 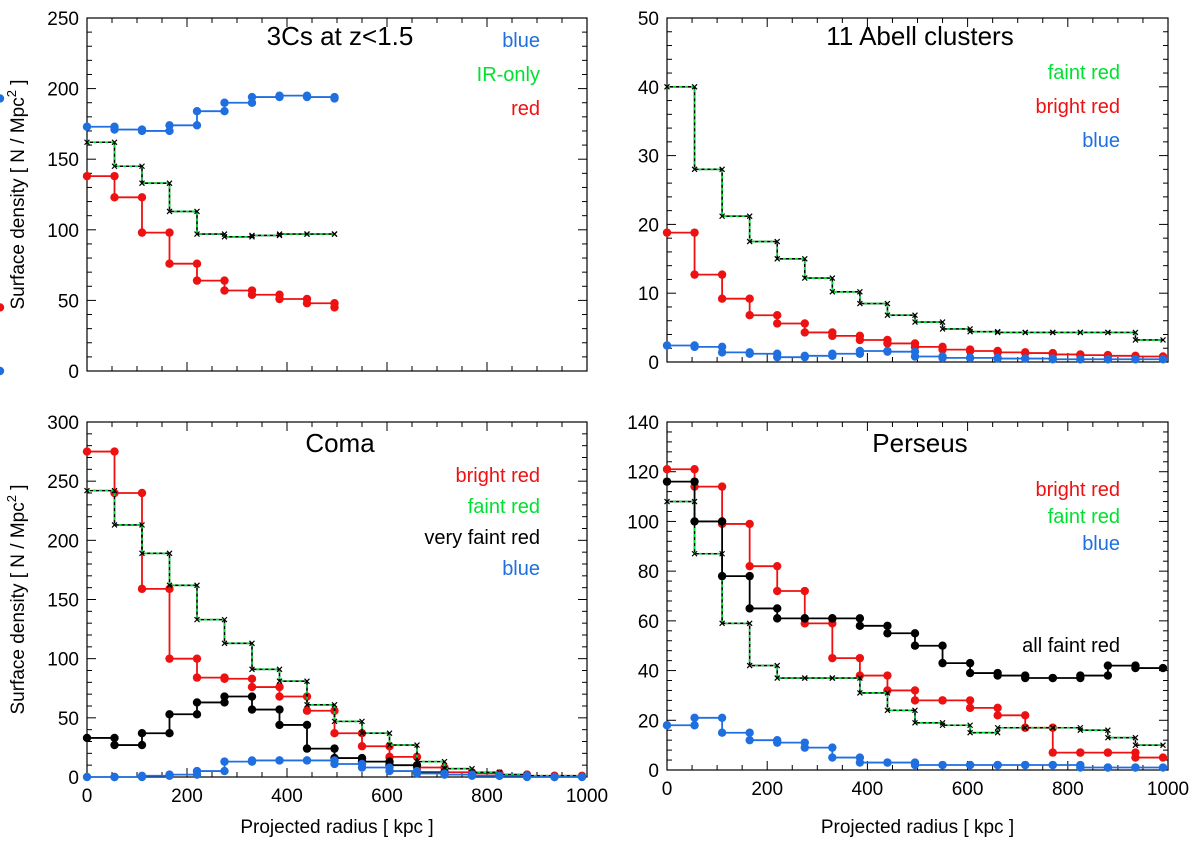 What do you see at coordinates (648, 622) in the screenshot?
I see `y-tick-label: 60` at bounding box center [648, 622].